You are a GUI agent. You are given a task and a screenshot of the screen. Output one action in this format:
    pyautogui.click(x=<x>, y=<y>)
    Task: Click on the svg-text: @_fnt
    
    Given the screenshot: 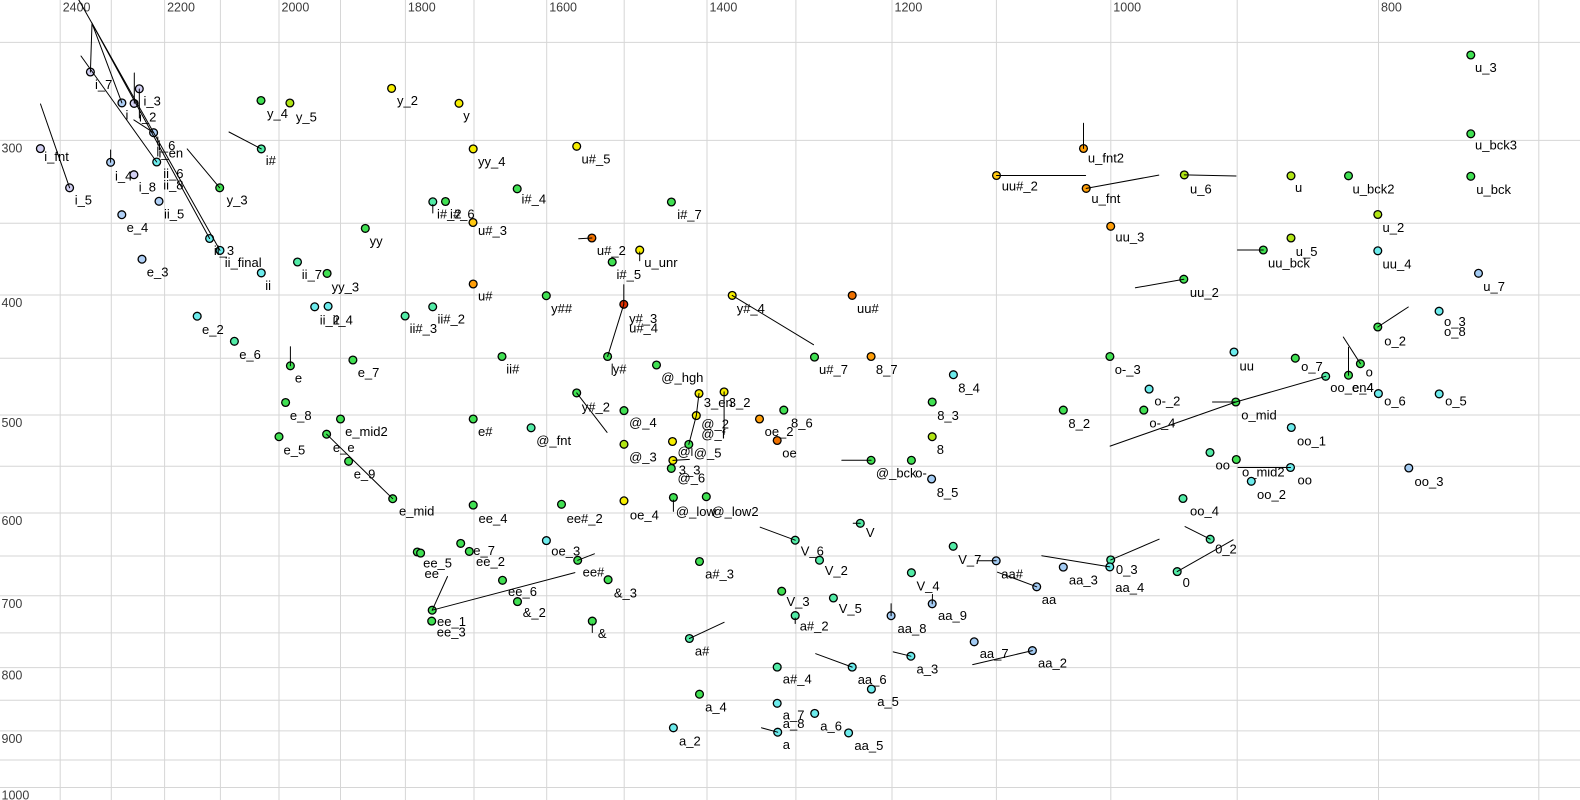 What is the action you would take?
    pyautogui.click(x=553, y=440)
    